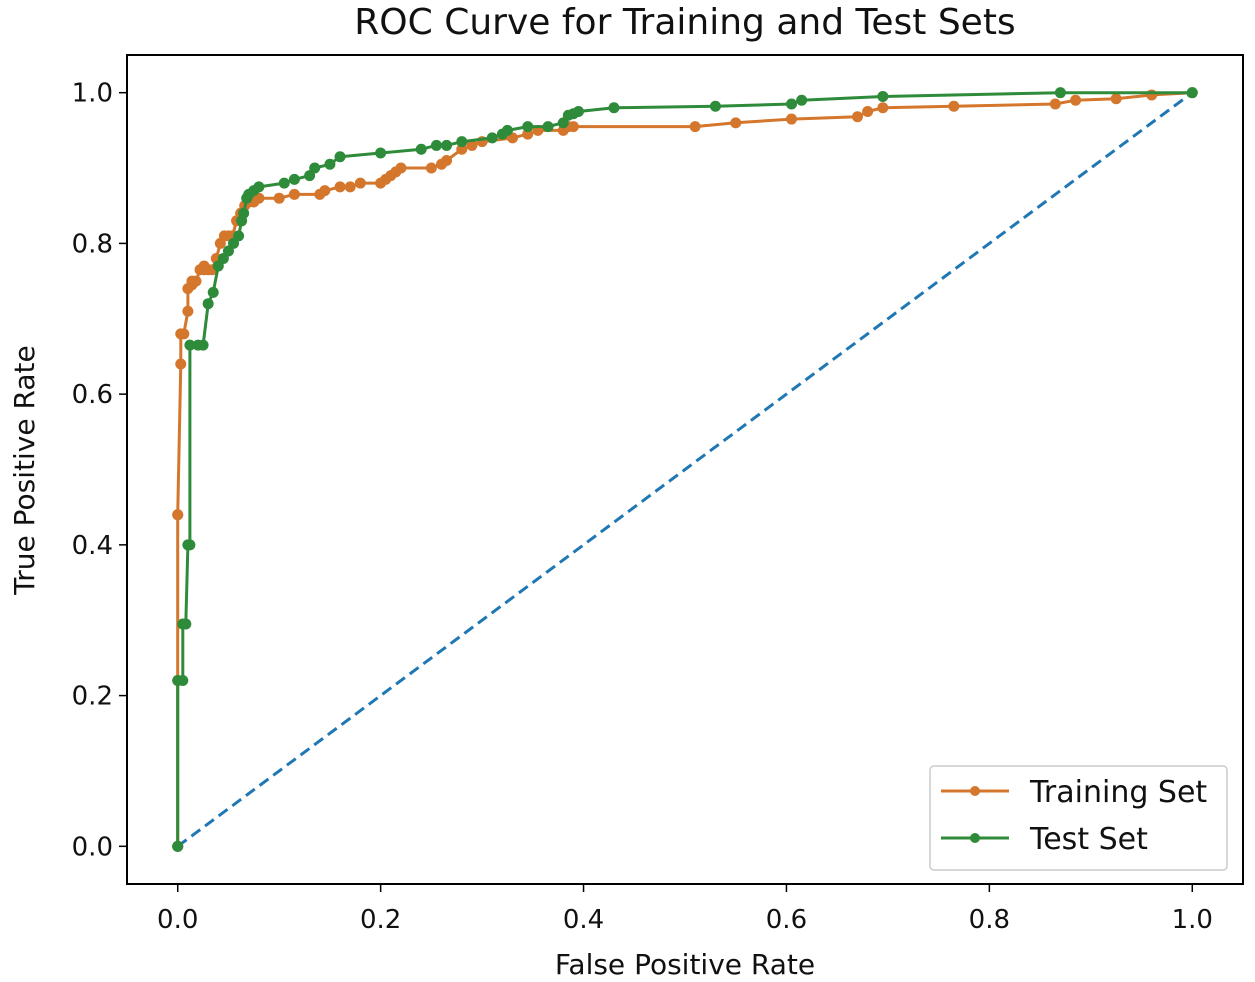  What do you see at coordinates (975, 791) in the screenshot?
I see `legend-swatch-training-marker` at bounding box center [975, 791].